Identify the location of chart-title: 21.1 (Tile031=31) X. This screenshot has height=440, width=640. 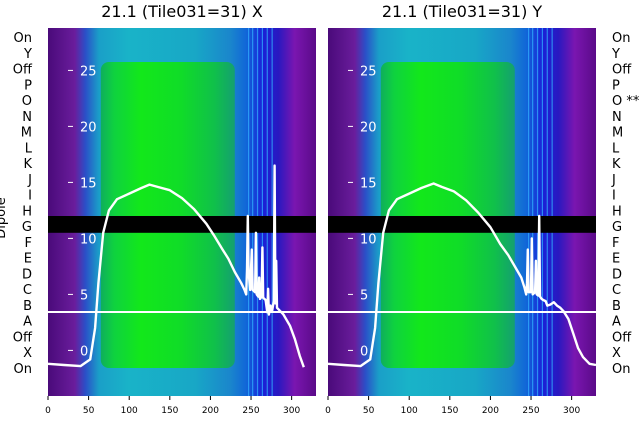
(182, 11).